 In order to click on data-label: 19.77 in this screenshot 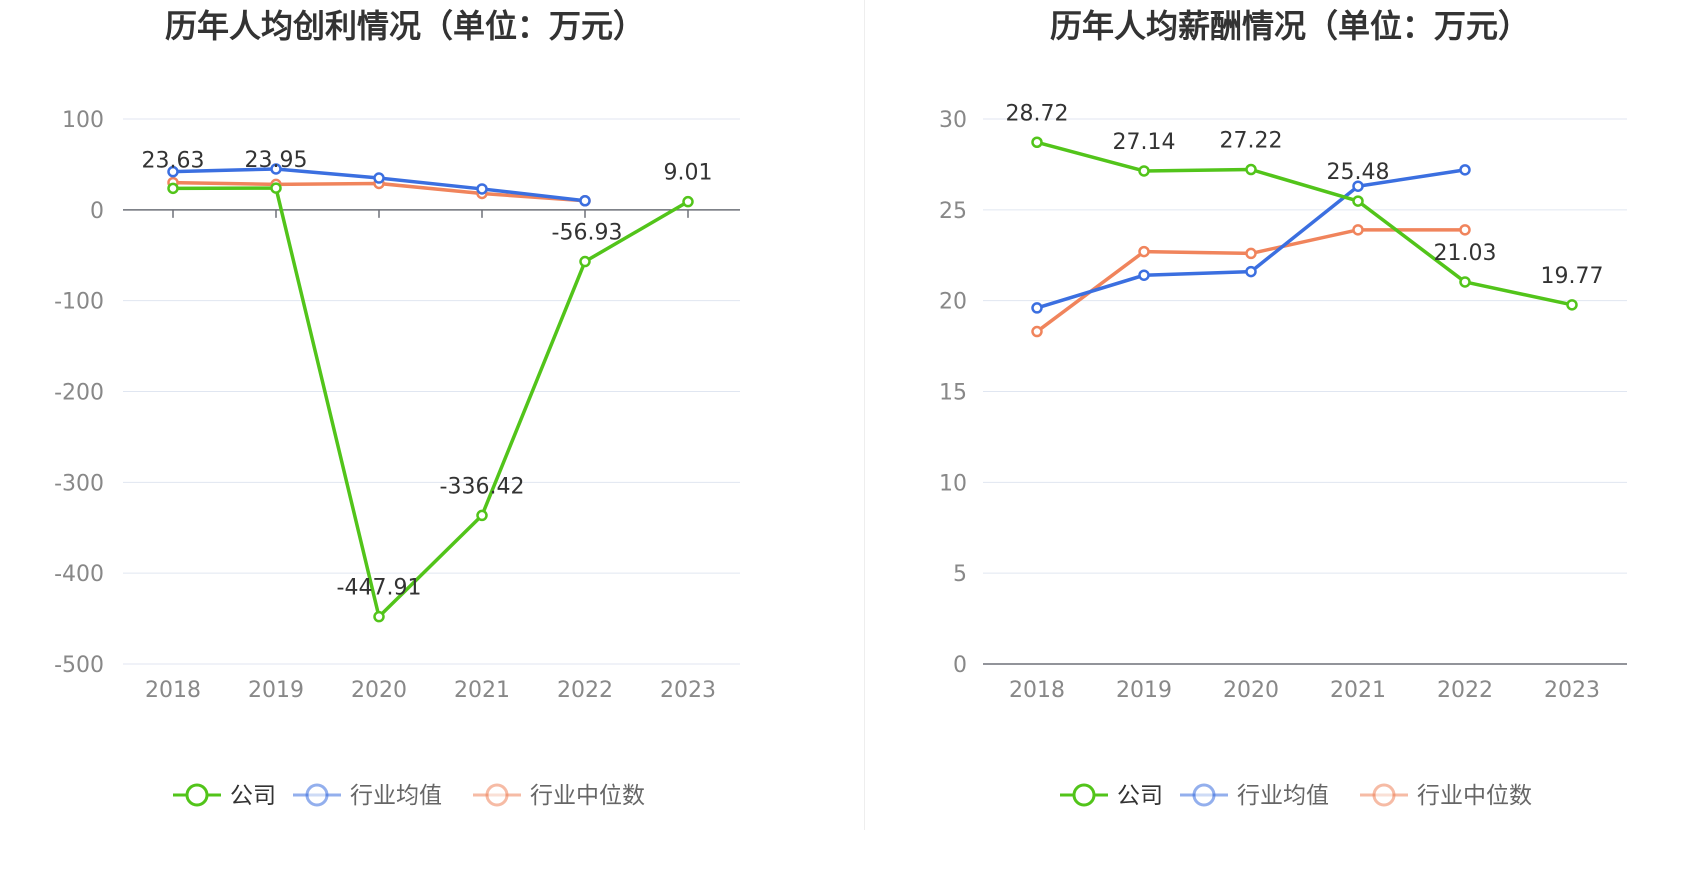, I will do `click(1572, 276)`.